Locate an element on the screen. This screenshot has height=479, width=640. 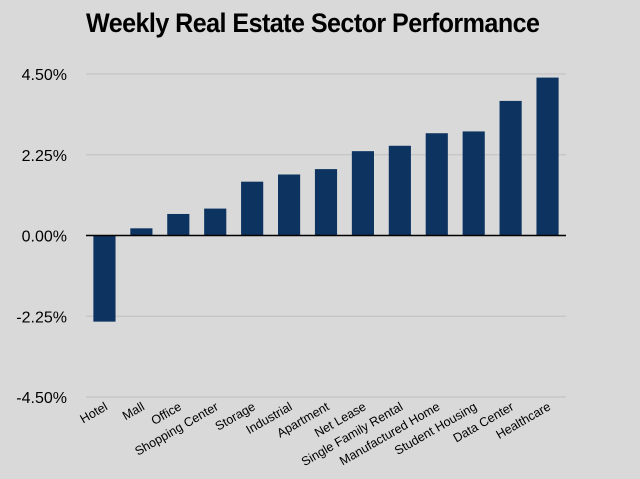
y-tick-label: 0.00% is located at coordinates (44, 237).